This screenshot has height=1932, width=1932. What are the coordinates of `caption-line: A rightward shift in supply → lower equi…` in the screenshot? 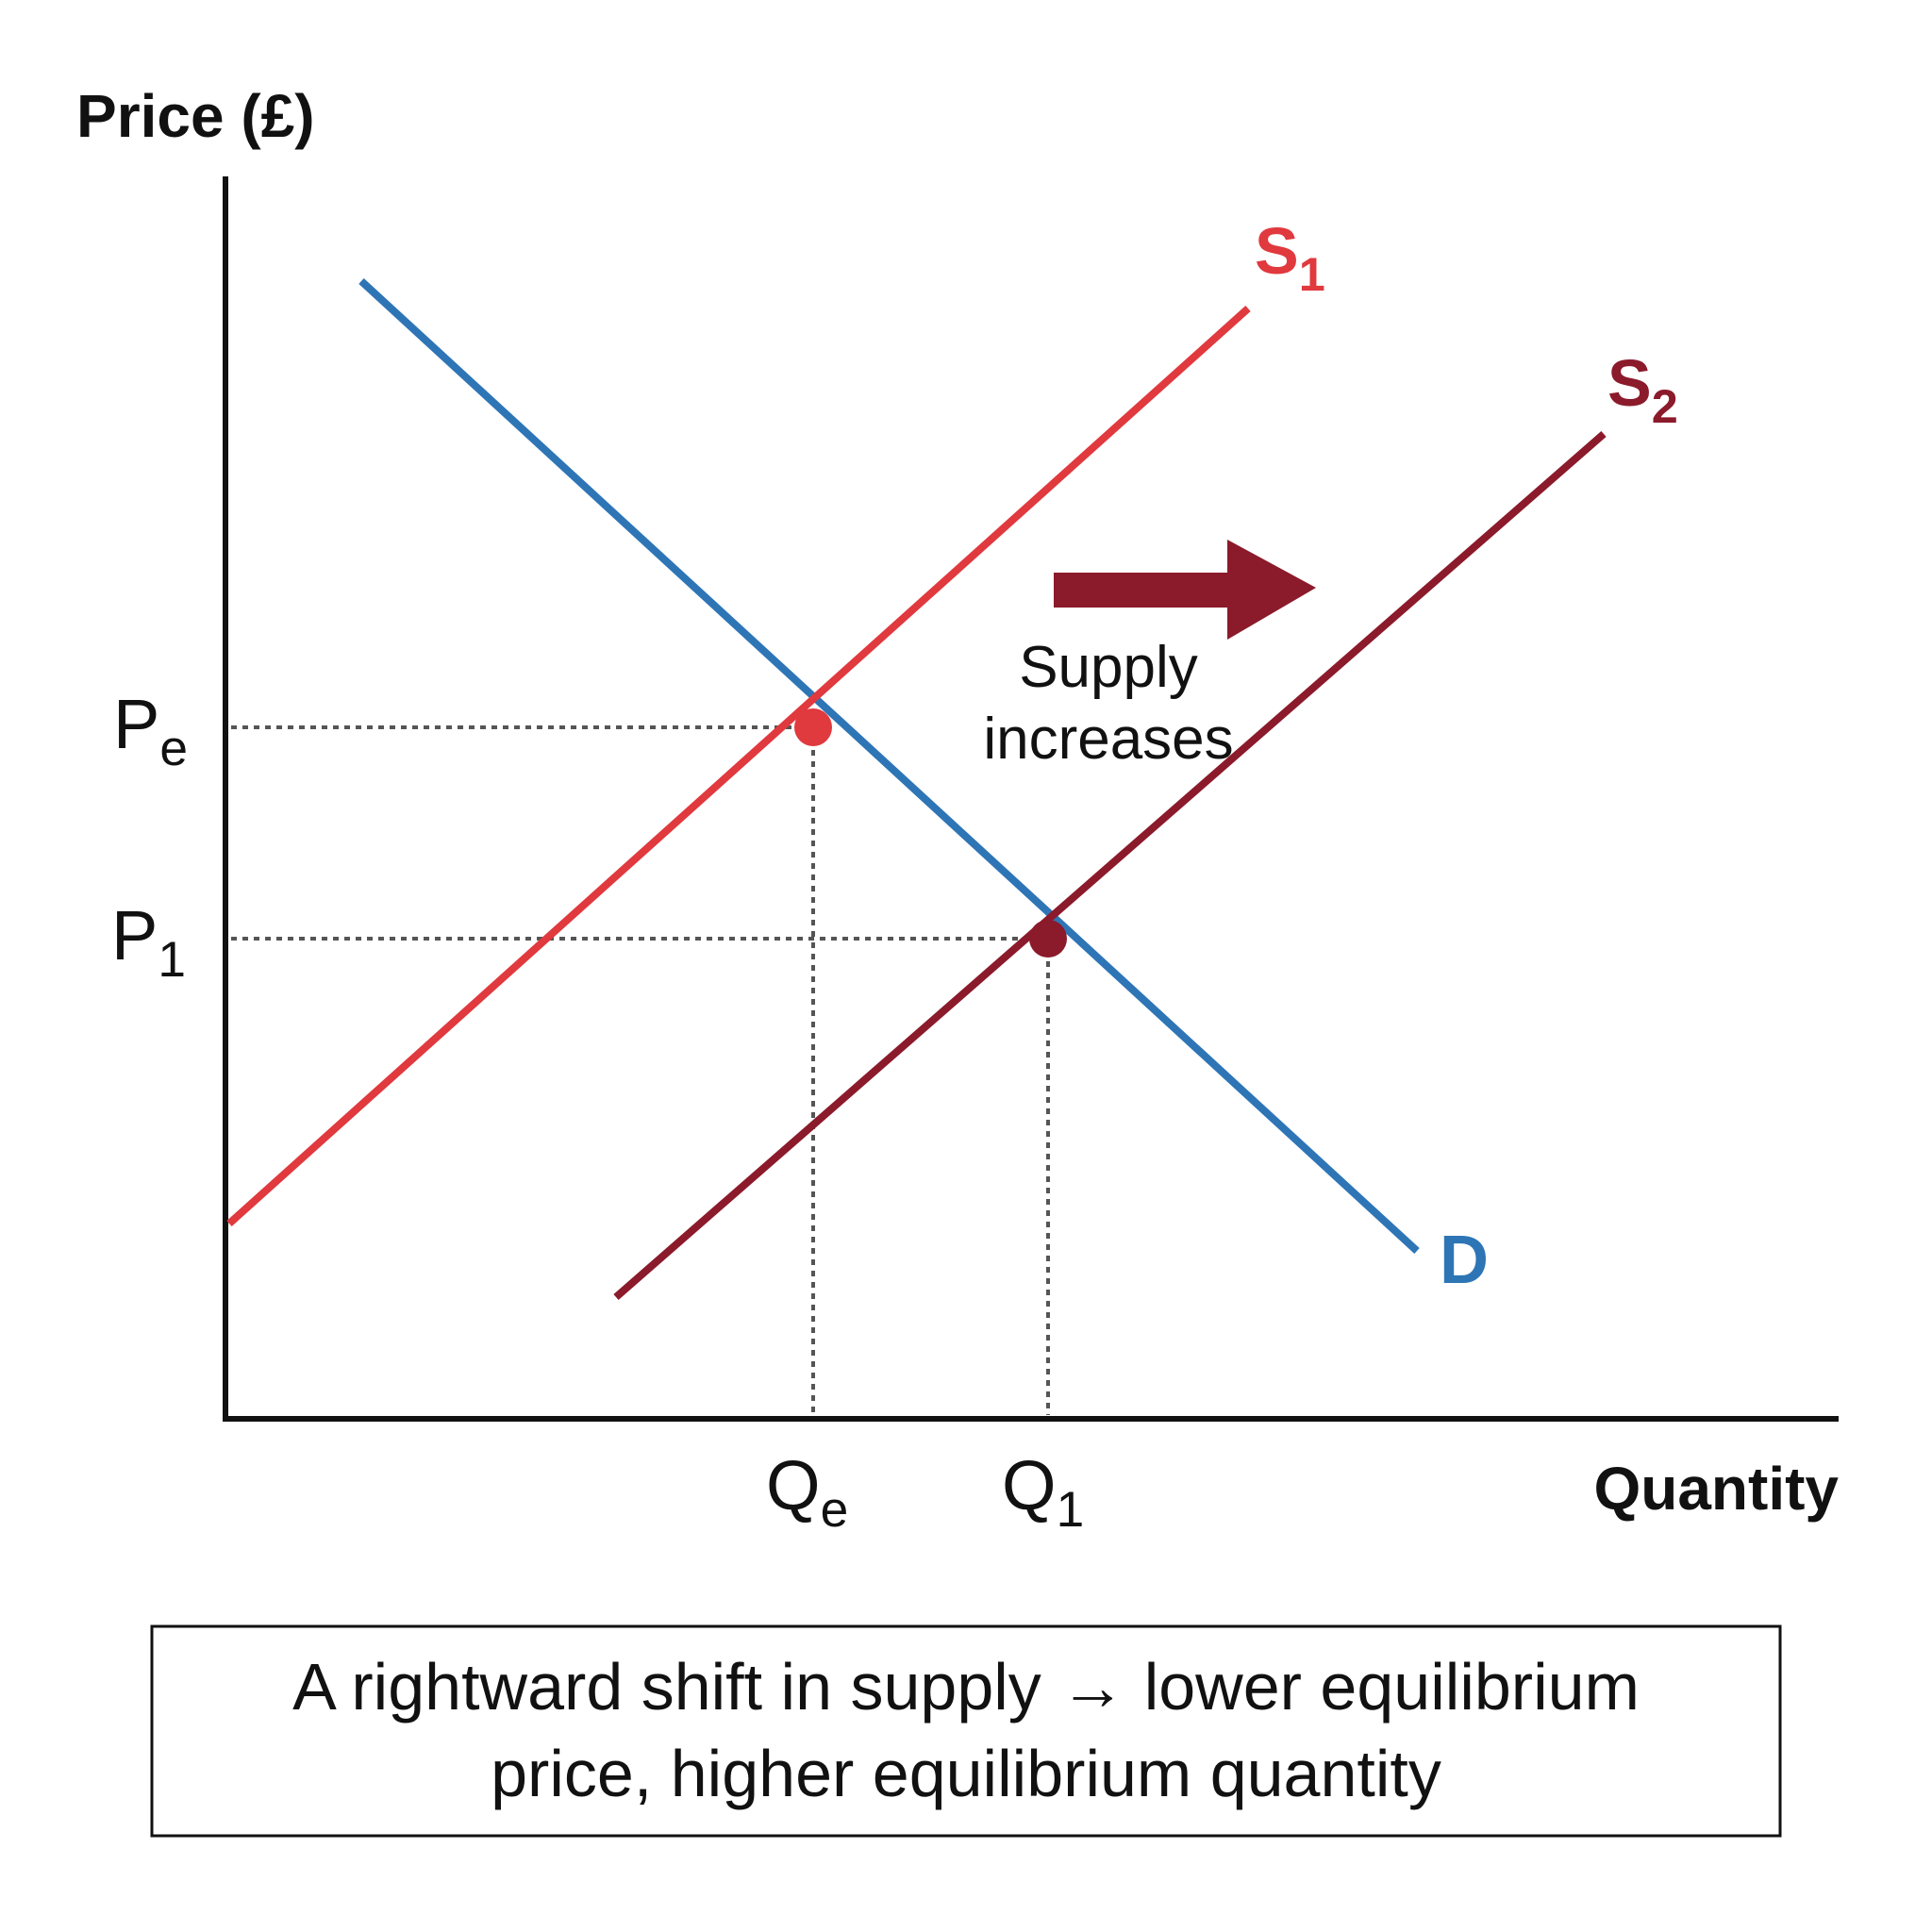 It's located at (966, 1687).